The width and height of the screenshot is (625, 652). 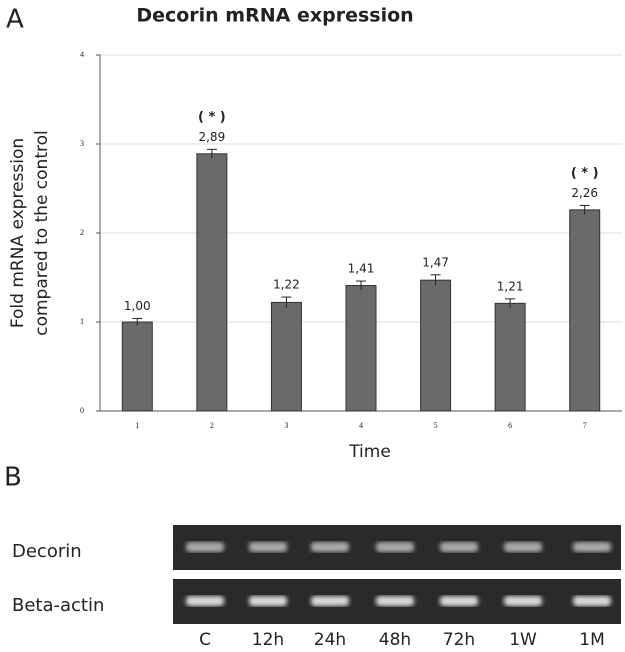 What do you see at coordinates (330, 640) in the screenshot?
I see `lane-label: 24h` at bounding box center [330, 640].